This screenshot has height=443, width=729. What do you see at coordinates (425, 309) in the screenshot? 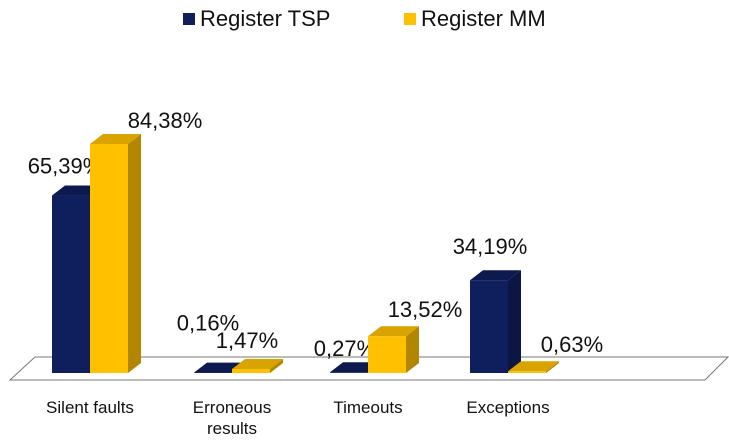
I see `data-label: 13,52%` at bounding box center [425, 309].